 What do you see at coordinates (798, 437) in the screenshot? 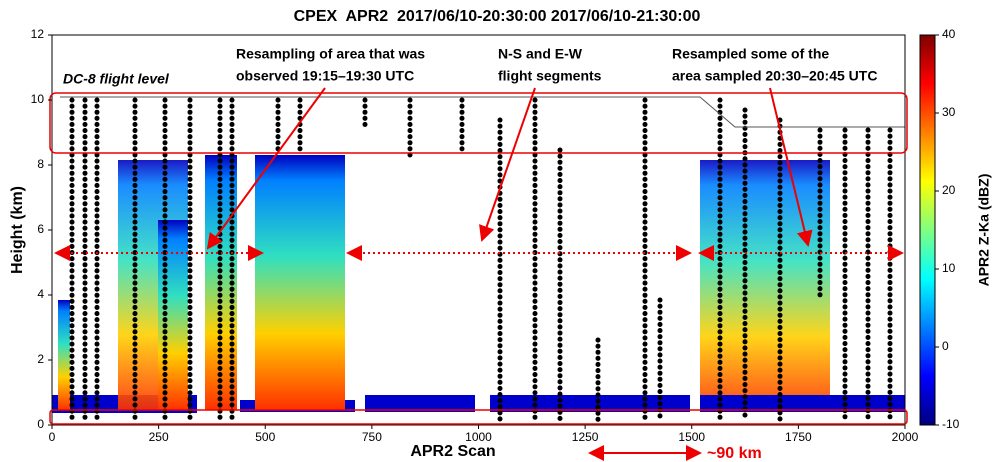
I see `x-tick-label: 1750` at bounding box center [798, 437].